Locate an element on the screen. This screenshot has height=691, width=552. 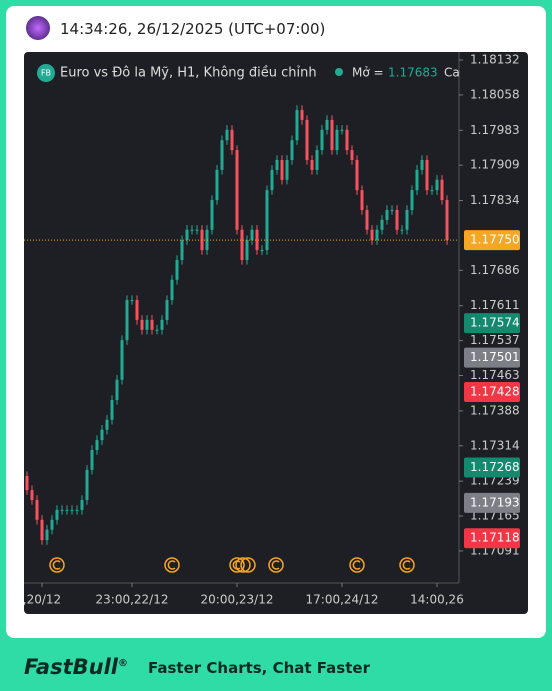
brand: FastBull® is located at coordinates (76, 667).